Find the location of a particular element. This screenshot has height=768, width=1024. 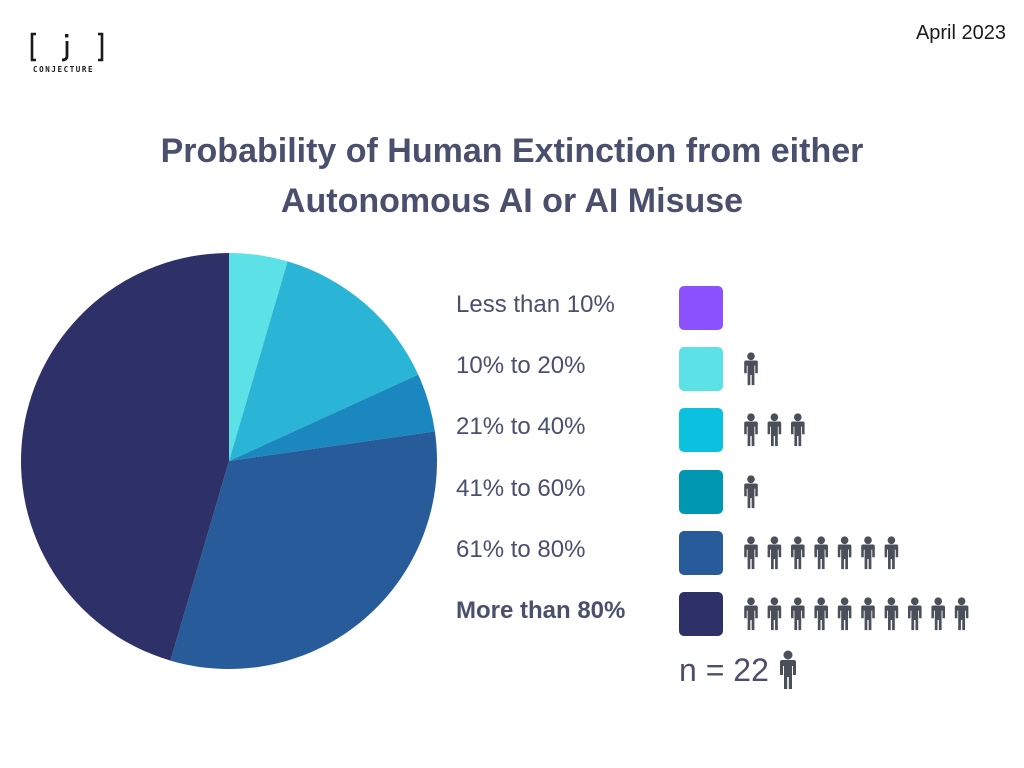

legend-label: Less than 10% is located at coordinates (535, 304).